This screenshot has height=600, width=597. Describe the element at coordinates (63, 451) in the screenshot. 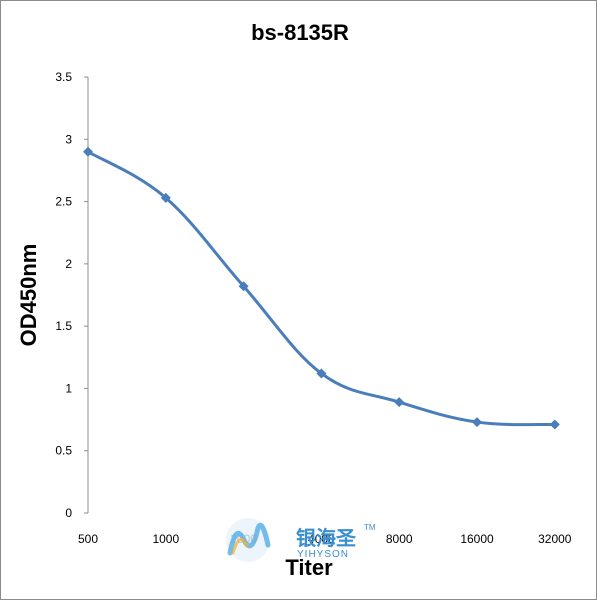

I see `y-tick-label: 0.5` at that location.